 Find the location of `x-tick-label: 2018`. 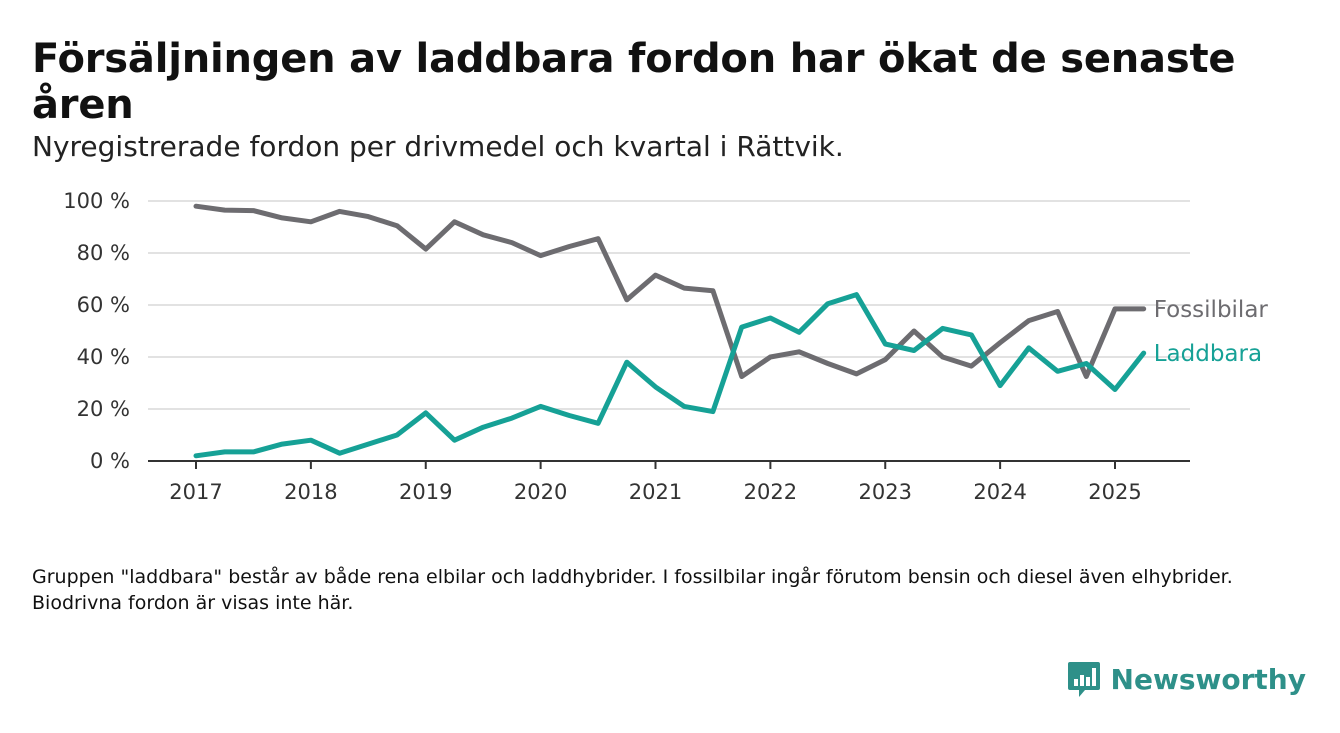

x-tick-label: 2018 is located at coordinates (310, 492).